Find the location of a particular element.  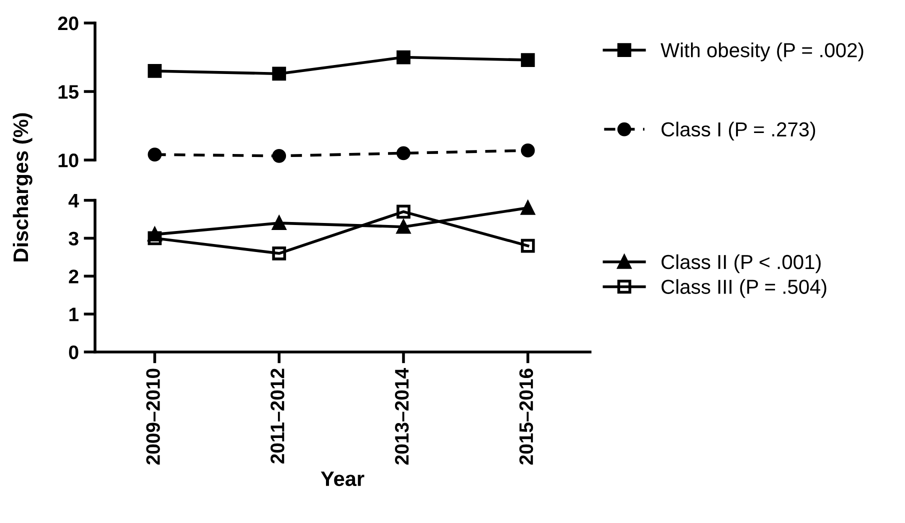

y-tick-label: 0 is located at coordinates (73, 352).